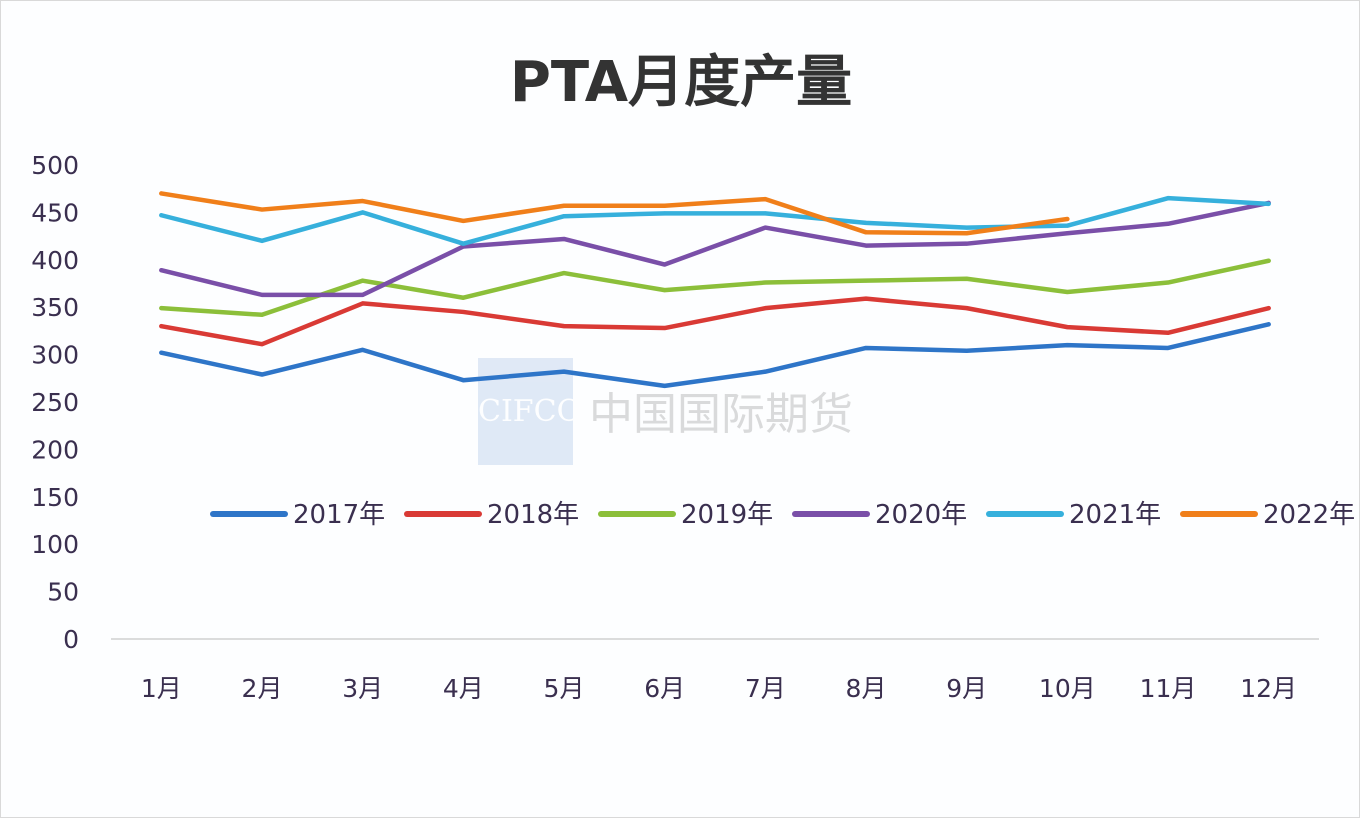  I want to click on x-tick-label: 3月, so click(362, 688).